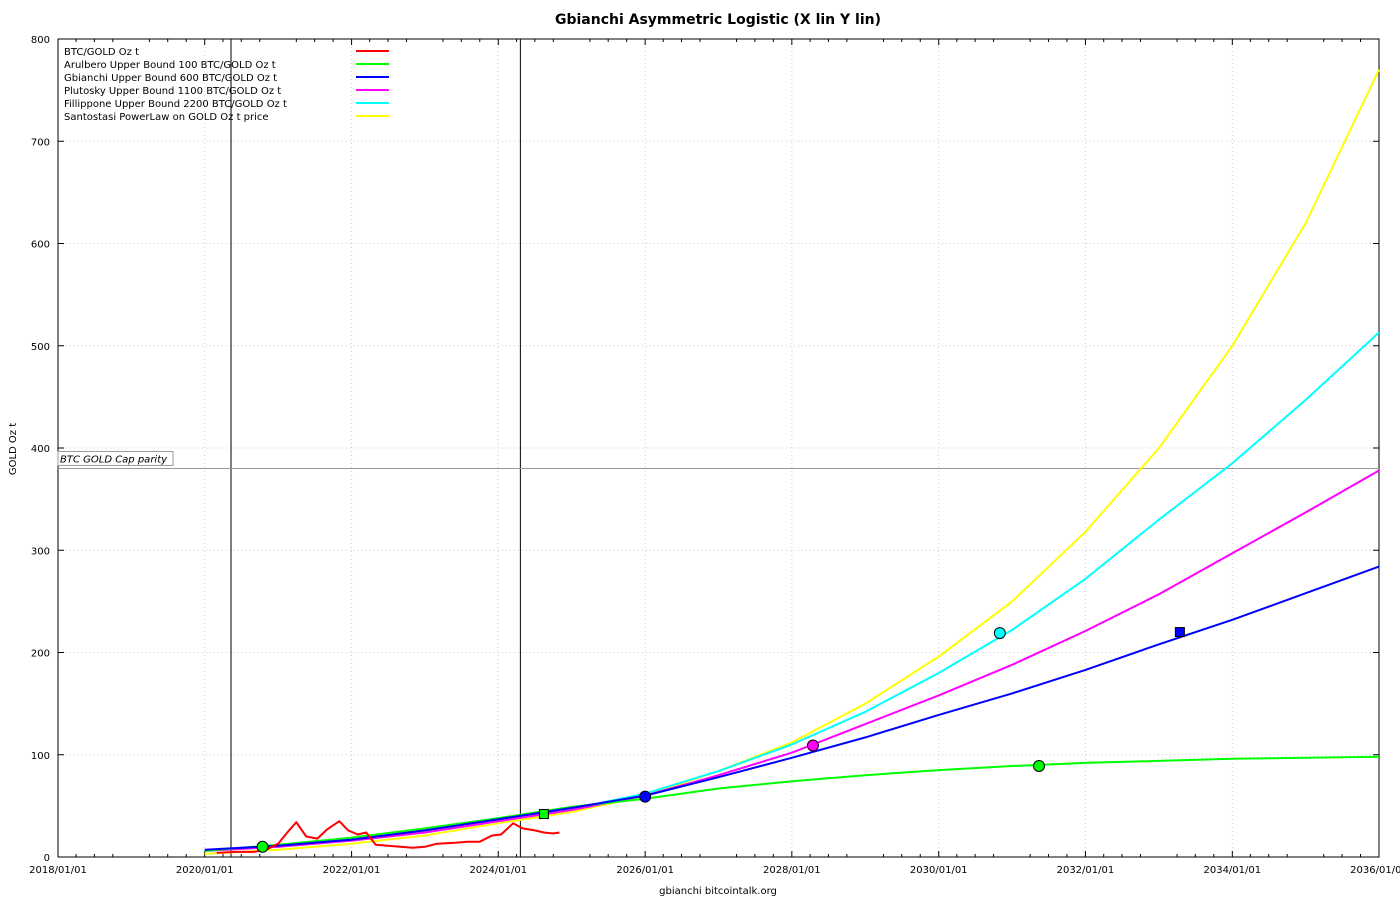 The width and height of the screenshot is (1400, 900). Describe the element at coordinates (1375, 870) in the screenshot. I see `x-tick-label: 2036/01/01` at that location.